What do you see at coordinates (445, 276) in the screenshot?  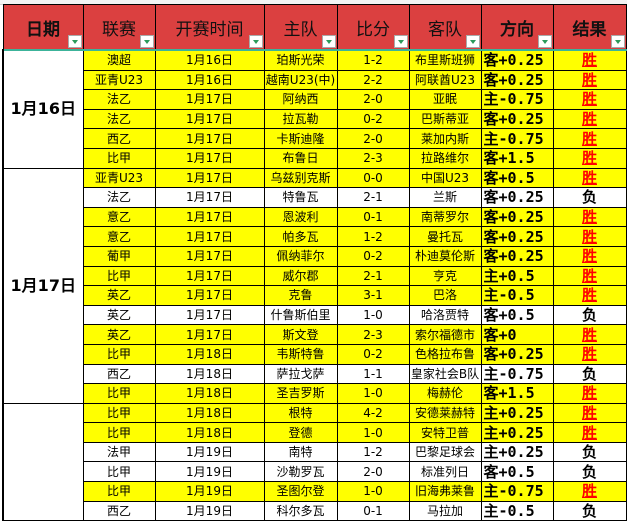 I see `away-team-cell: 亨克` at bounding box center [445, 276].